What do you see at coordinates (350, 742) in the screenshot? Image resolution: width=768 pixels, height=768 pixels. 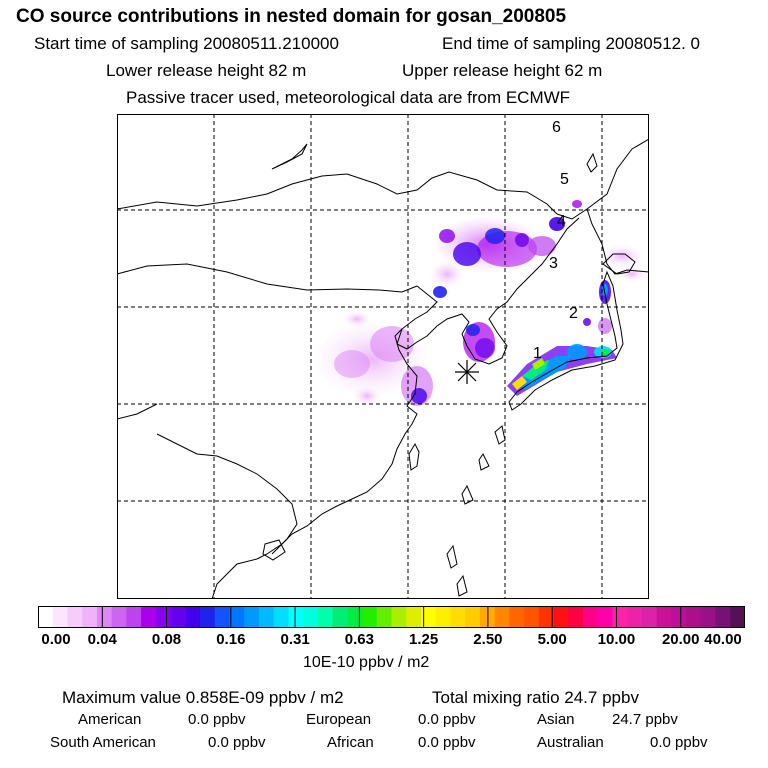 I see `region-label-african: African` at bounding box center [350, 742].